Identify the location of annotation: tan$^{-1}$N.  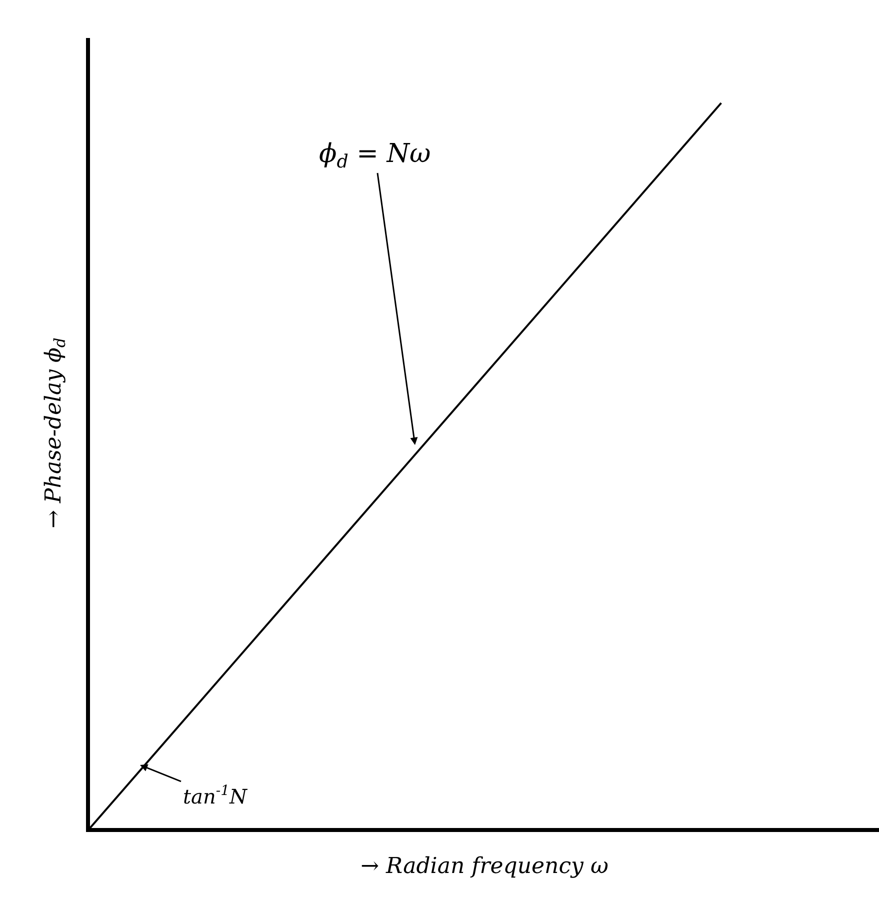
(215, 795).